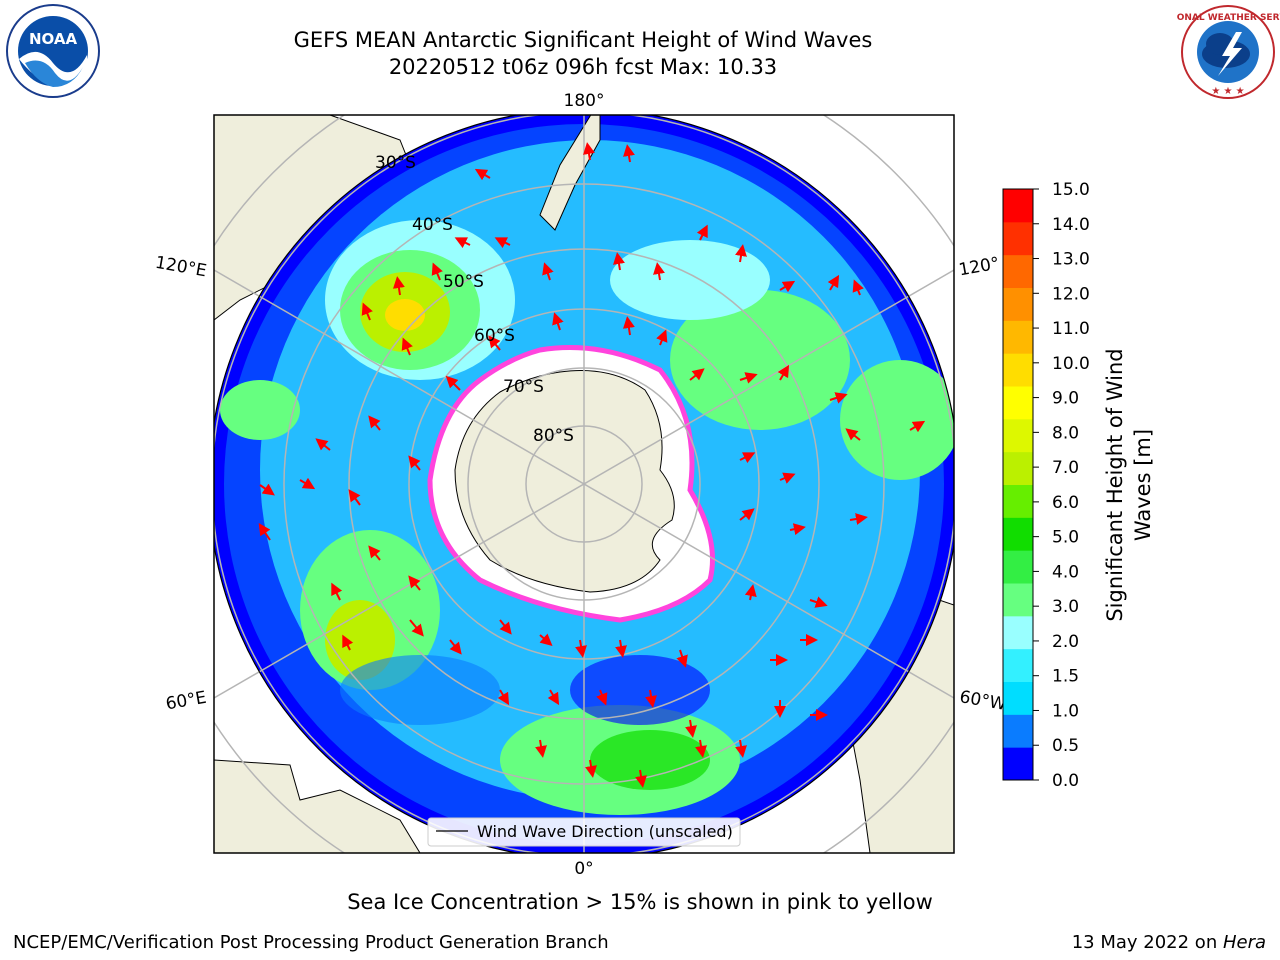  Describe the element at coordinates (53, 51) in the screenshot. I see `noaa-logo: NOAA` at that location.